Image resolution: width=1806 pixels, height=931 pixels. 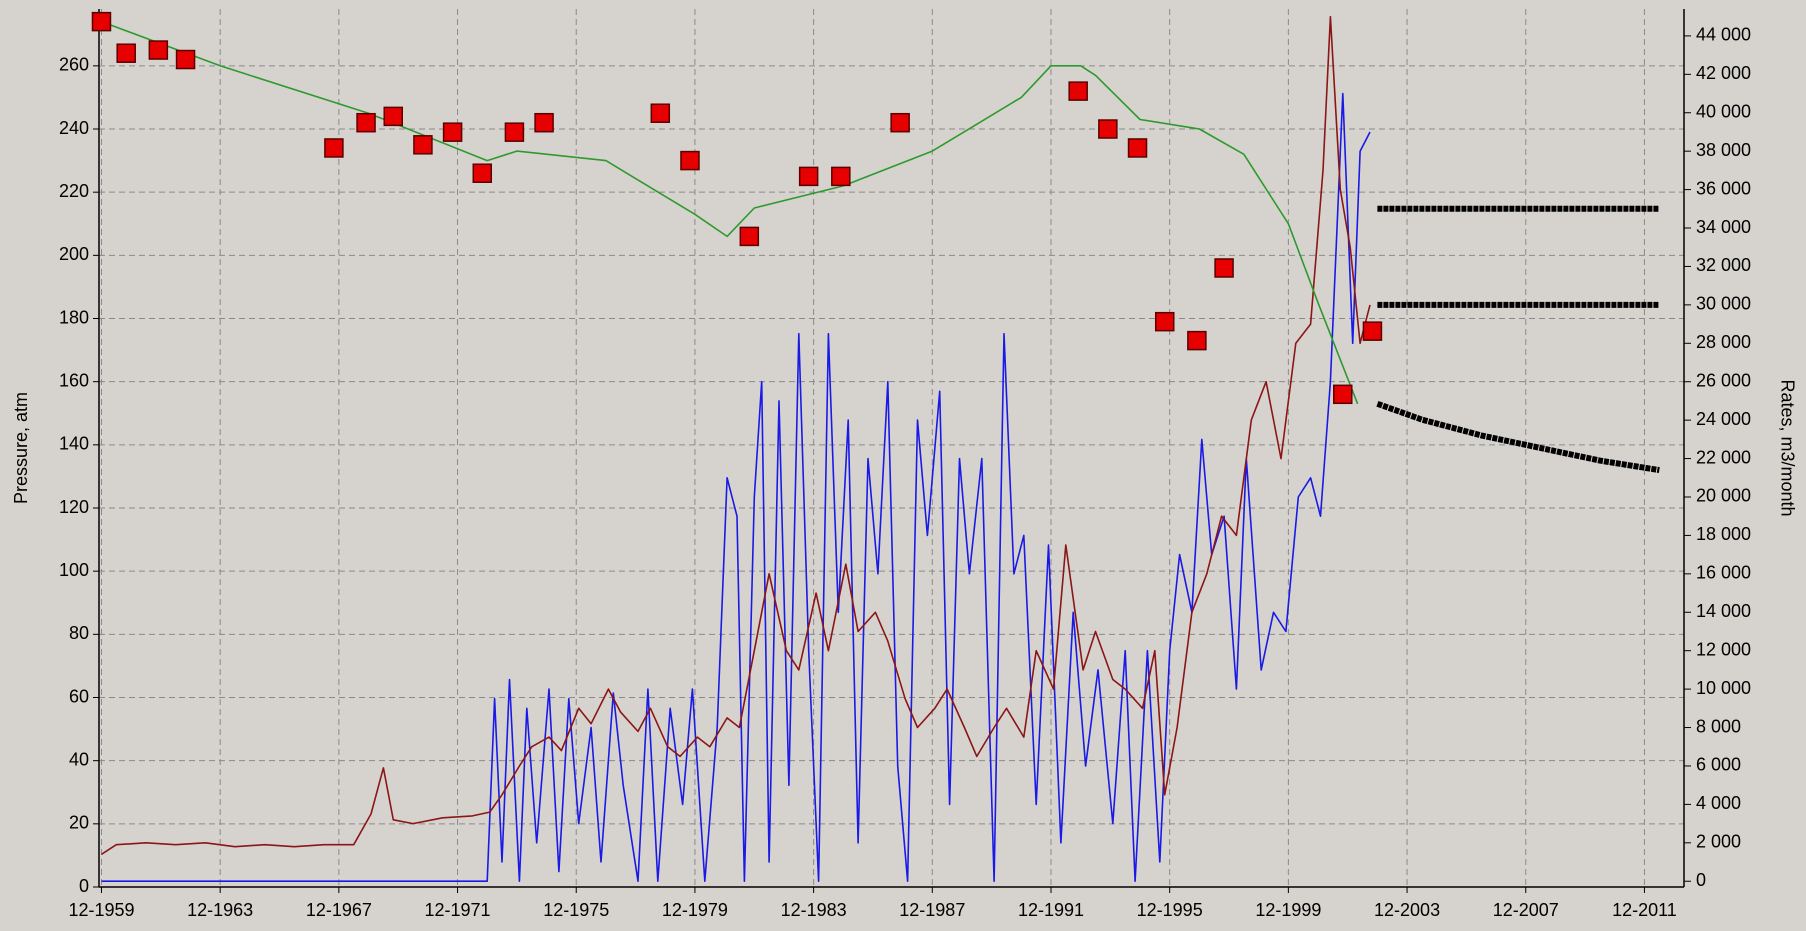 What do you see at coordinates (1723, 419) in the screenshot?
I see `y2-tick-label: 24 000` at bounding box center [1723, 419].